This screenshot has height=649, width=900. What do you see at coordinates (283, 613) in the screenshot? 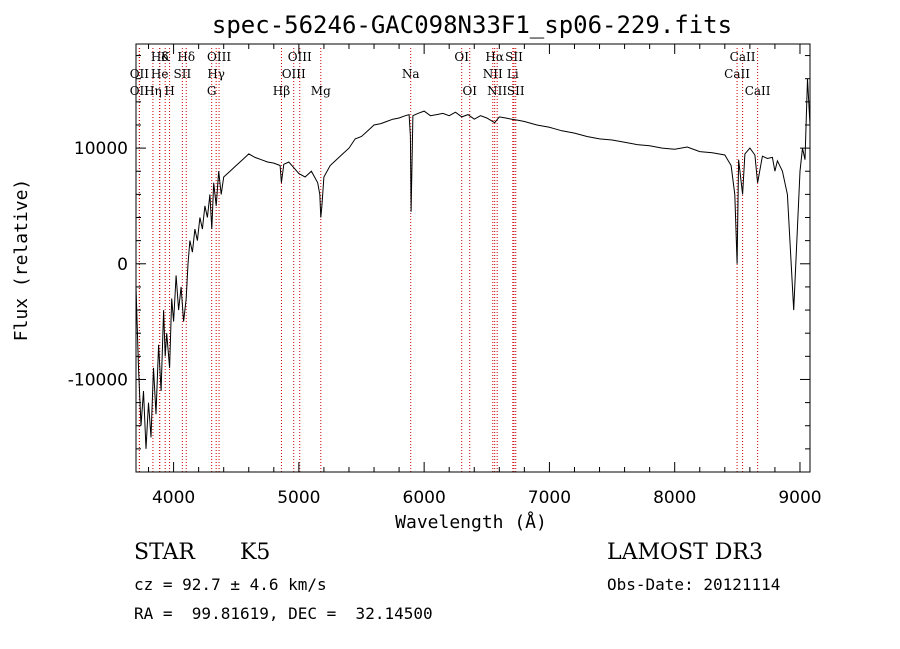
I see `coordinates: RA = 99.81619, DEC = 32.14500` at bounding box center [283, 613].